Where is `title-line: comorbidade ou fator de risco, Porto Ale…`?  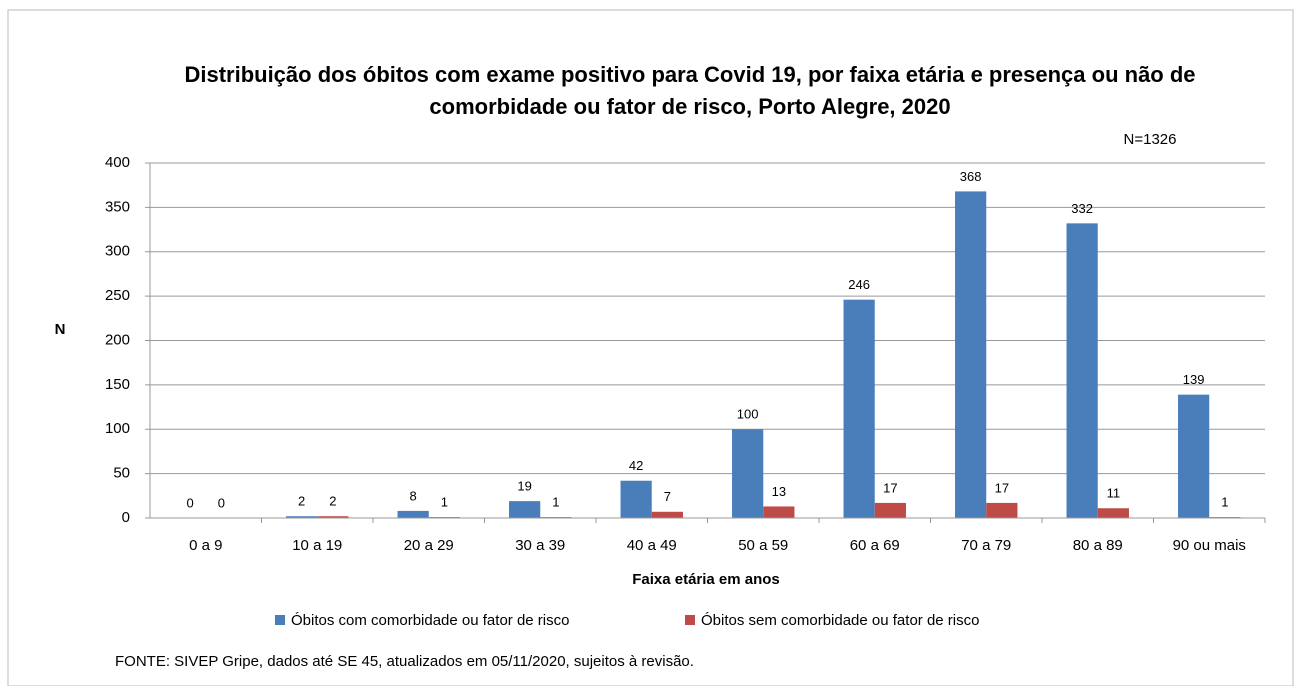 title-line: comorbidade ou fator de risco, Porto Ale… is located at coordinates (689, 106).